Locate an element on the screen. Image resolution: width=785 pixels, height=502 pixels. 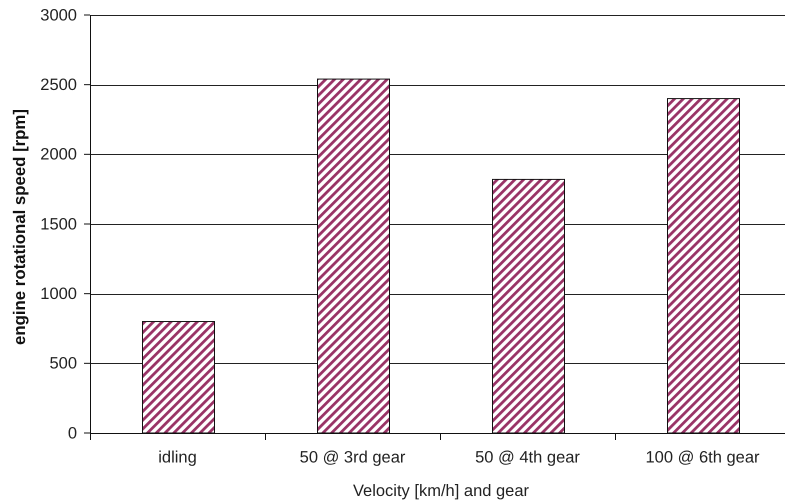
x-tick-label: 100 @ 6th gear is located at coordinates (703, 457).